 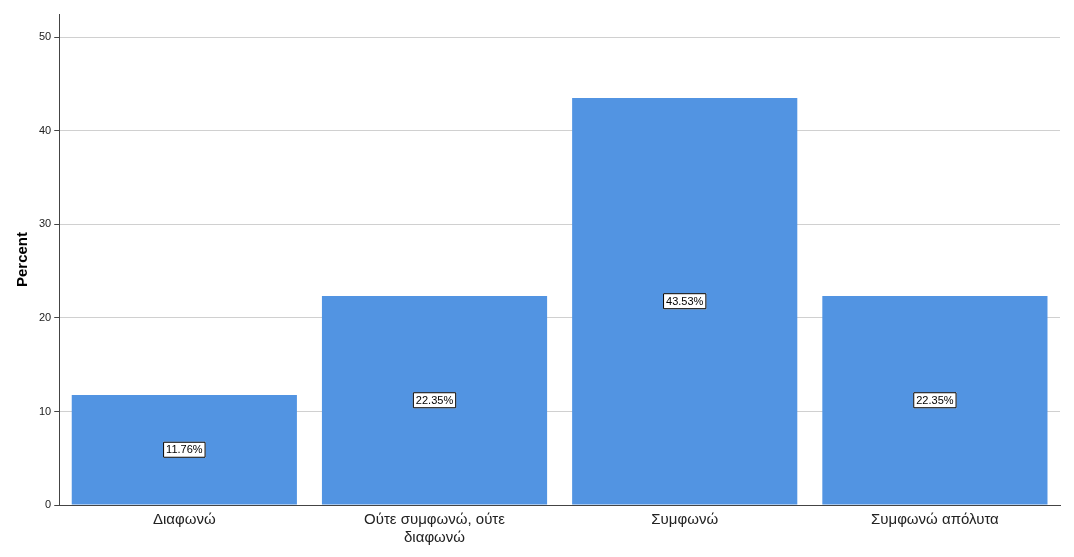 What do you see at coordinates (45, 410) in the screenshot?
I see `y-tick-label: 10` at bounding box center [45, 410].